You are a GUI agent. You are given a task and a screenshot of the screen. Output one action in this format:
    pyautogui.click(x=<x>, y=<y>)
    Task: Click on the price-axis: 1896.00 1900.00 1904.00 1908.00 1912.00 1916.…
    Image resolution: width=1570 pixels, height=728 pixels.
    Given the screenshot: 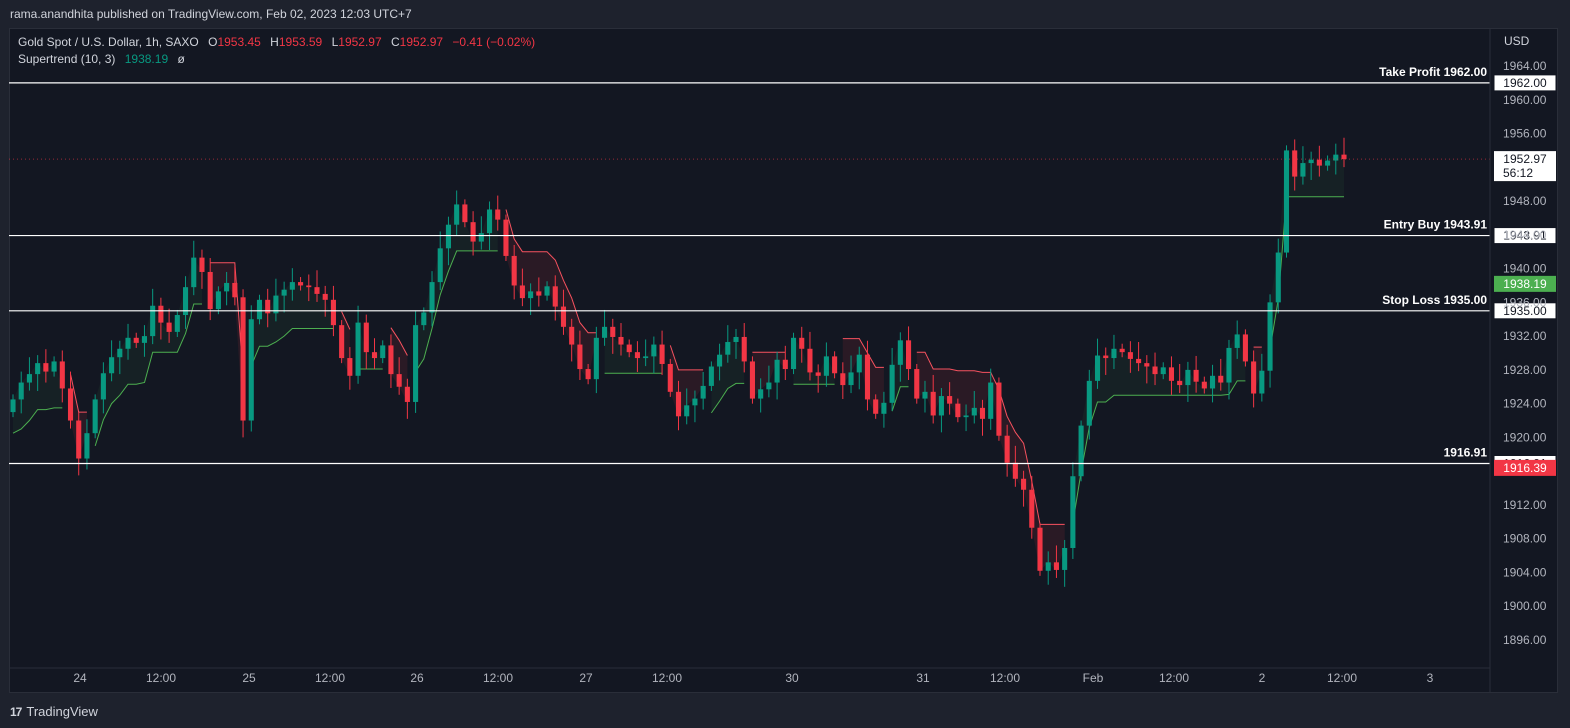 What is the action you would take?
    pyautogui.click(x=1518, y=360)
    